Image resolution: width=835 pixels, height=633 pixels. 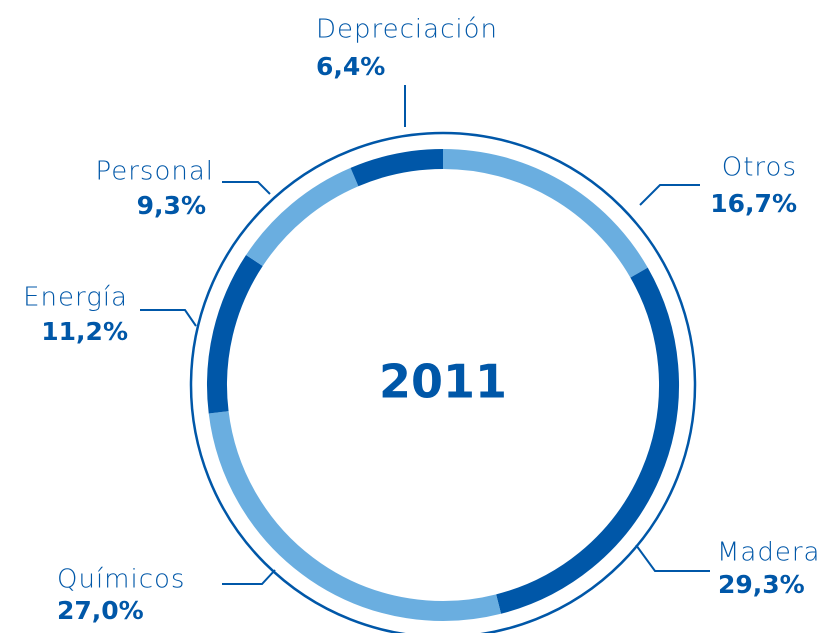 I want to click on slice-name: Personal, so click(x=154, y=172).